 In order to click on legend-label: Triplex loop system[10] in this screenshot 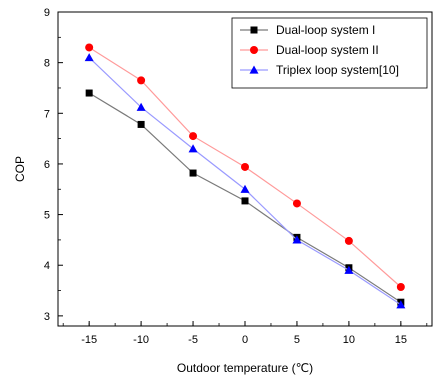, I will do `click(337, 70)`.